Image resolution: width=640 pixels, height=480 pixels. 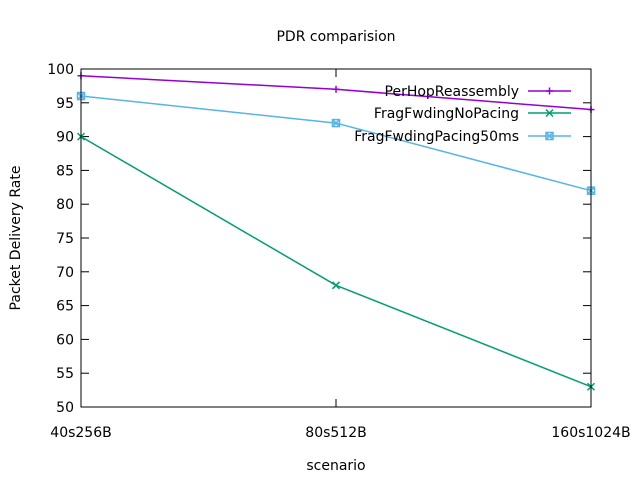 I want to click on y-tick-label: 60, so click(x=65, y=340).